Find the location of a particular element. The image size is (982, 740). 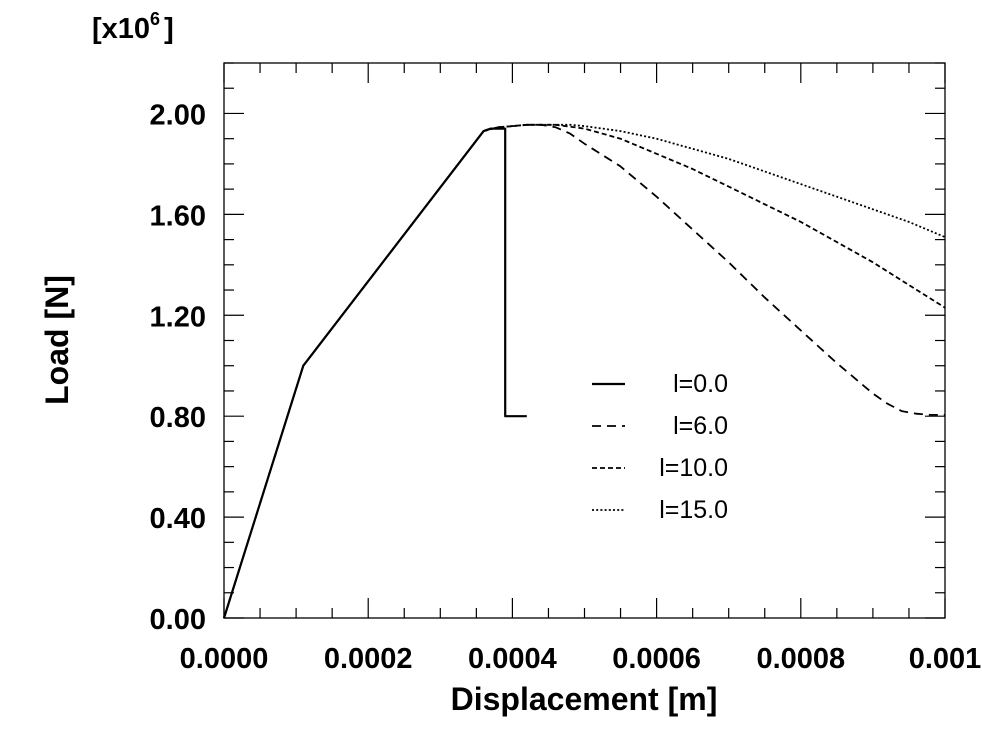

y-tick-label: 0.40 is located at coordinates (178, 519).